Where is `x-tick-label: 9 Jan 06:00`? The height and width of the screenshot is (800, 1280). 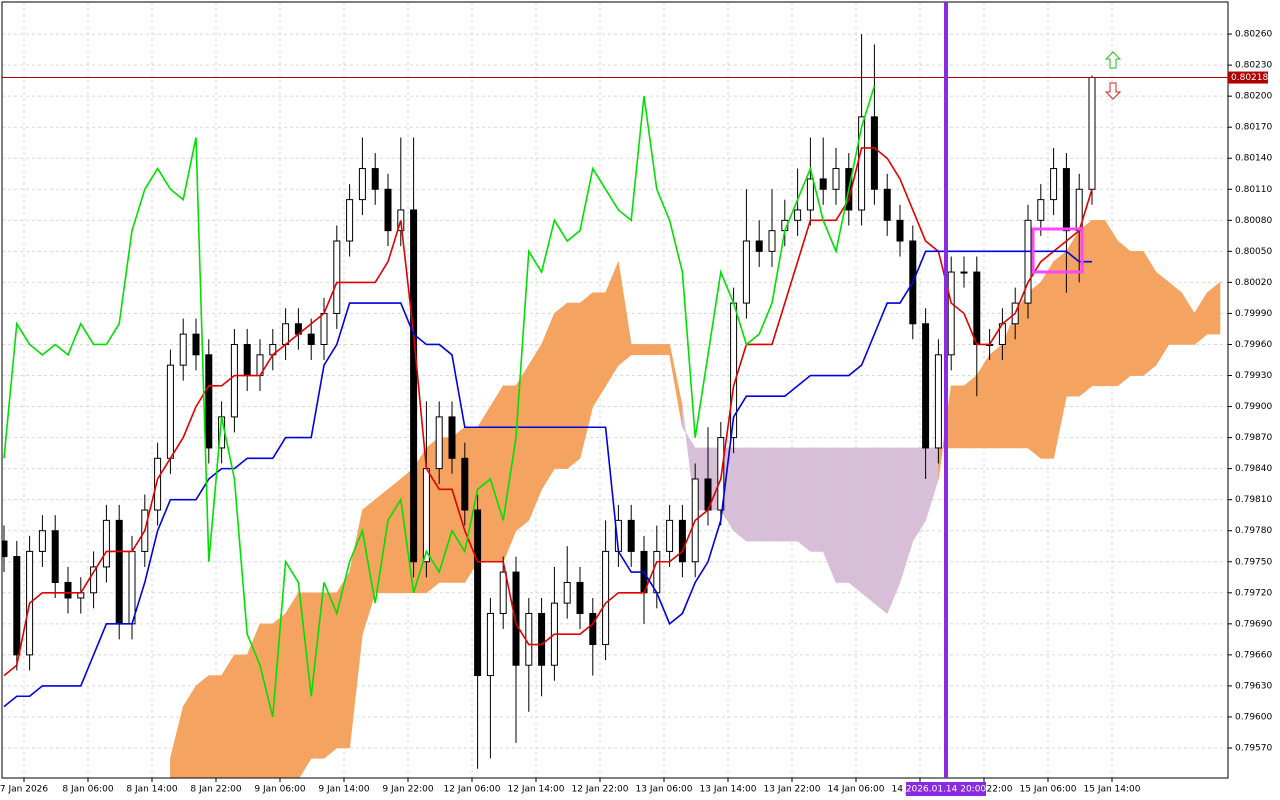 x-tick-label: 9 Jan 06:00 is located at coordinates (280, 790).